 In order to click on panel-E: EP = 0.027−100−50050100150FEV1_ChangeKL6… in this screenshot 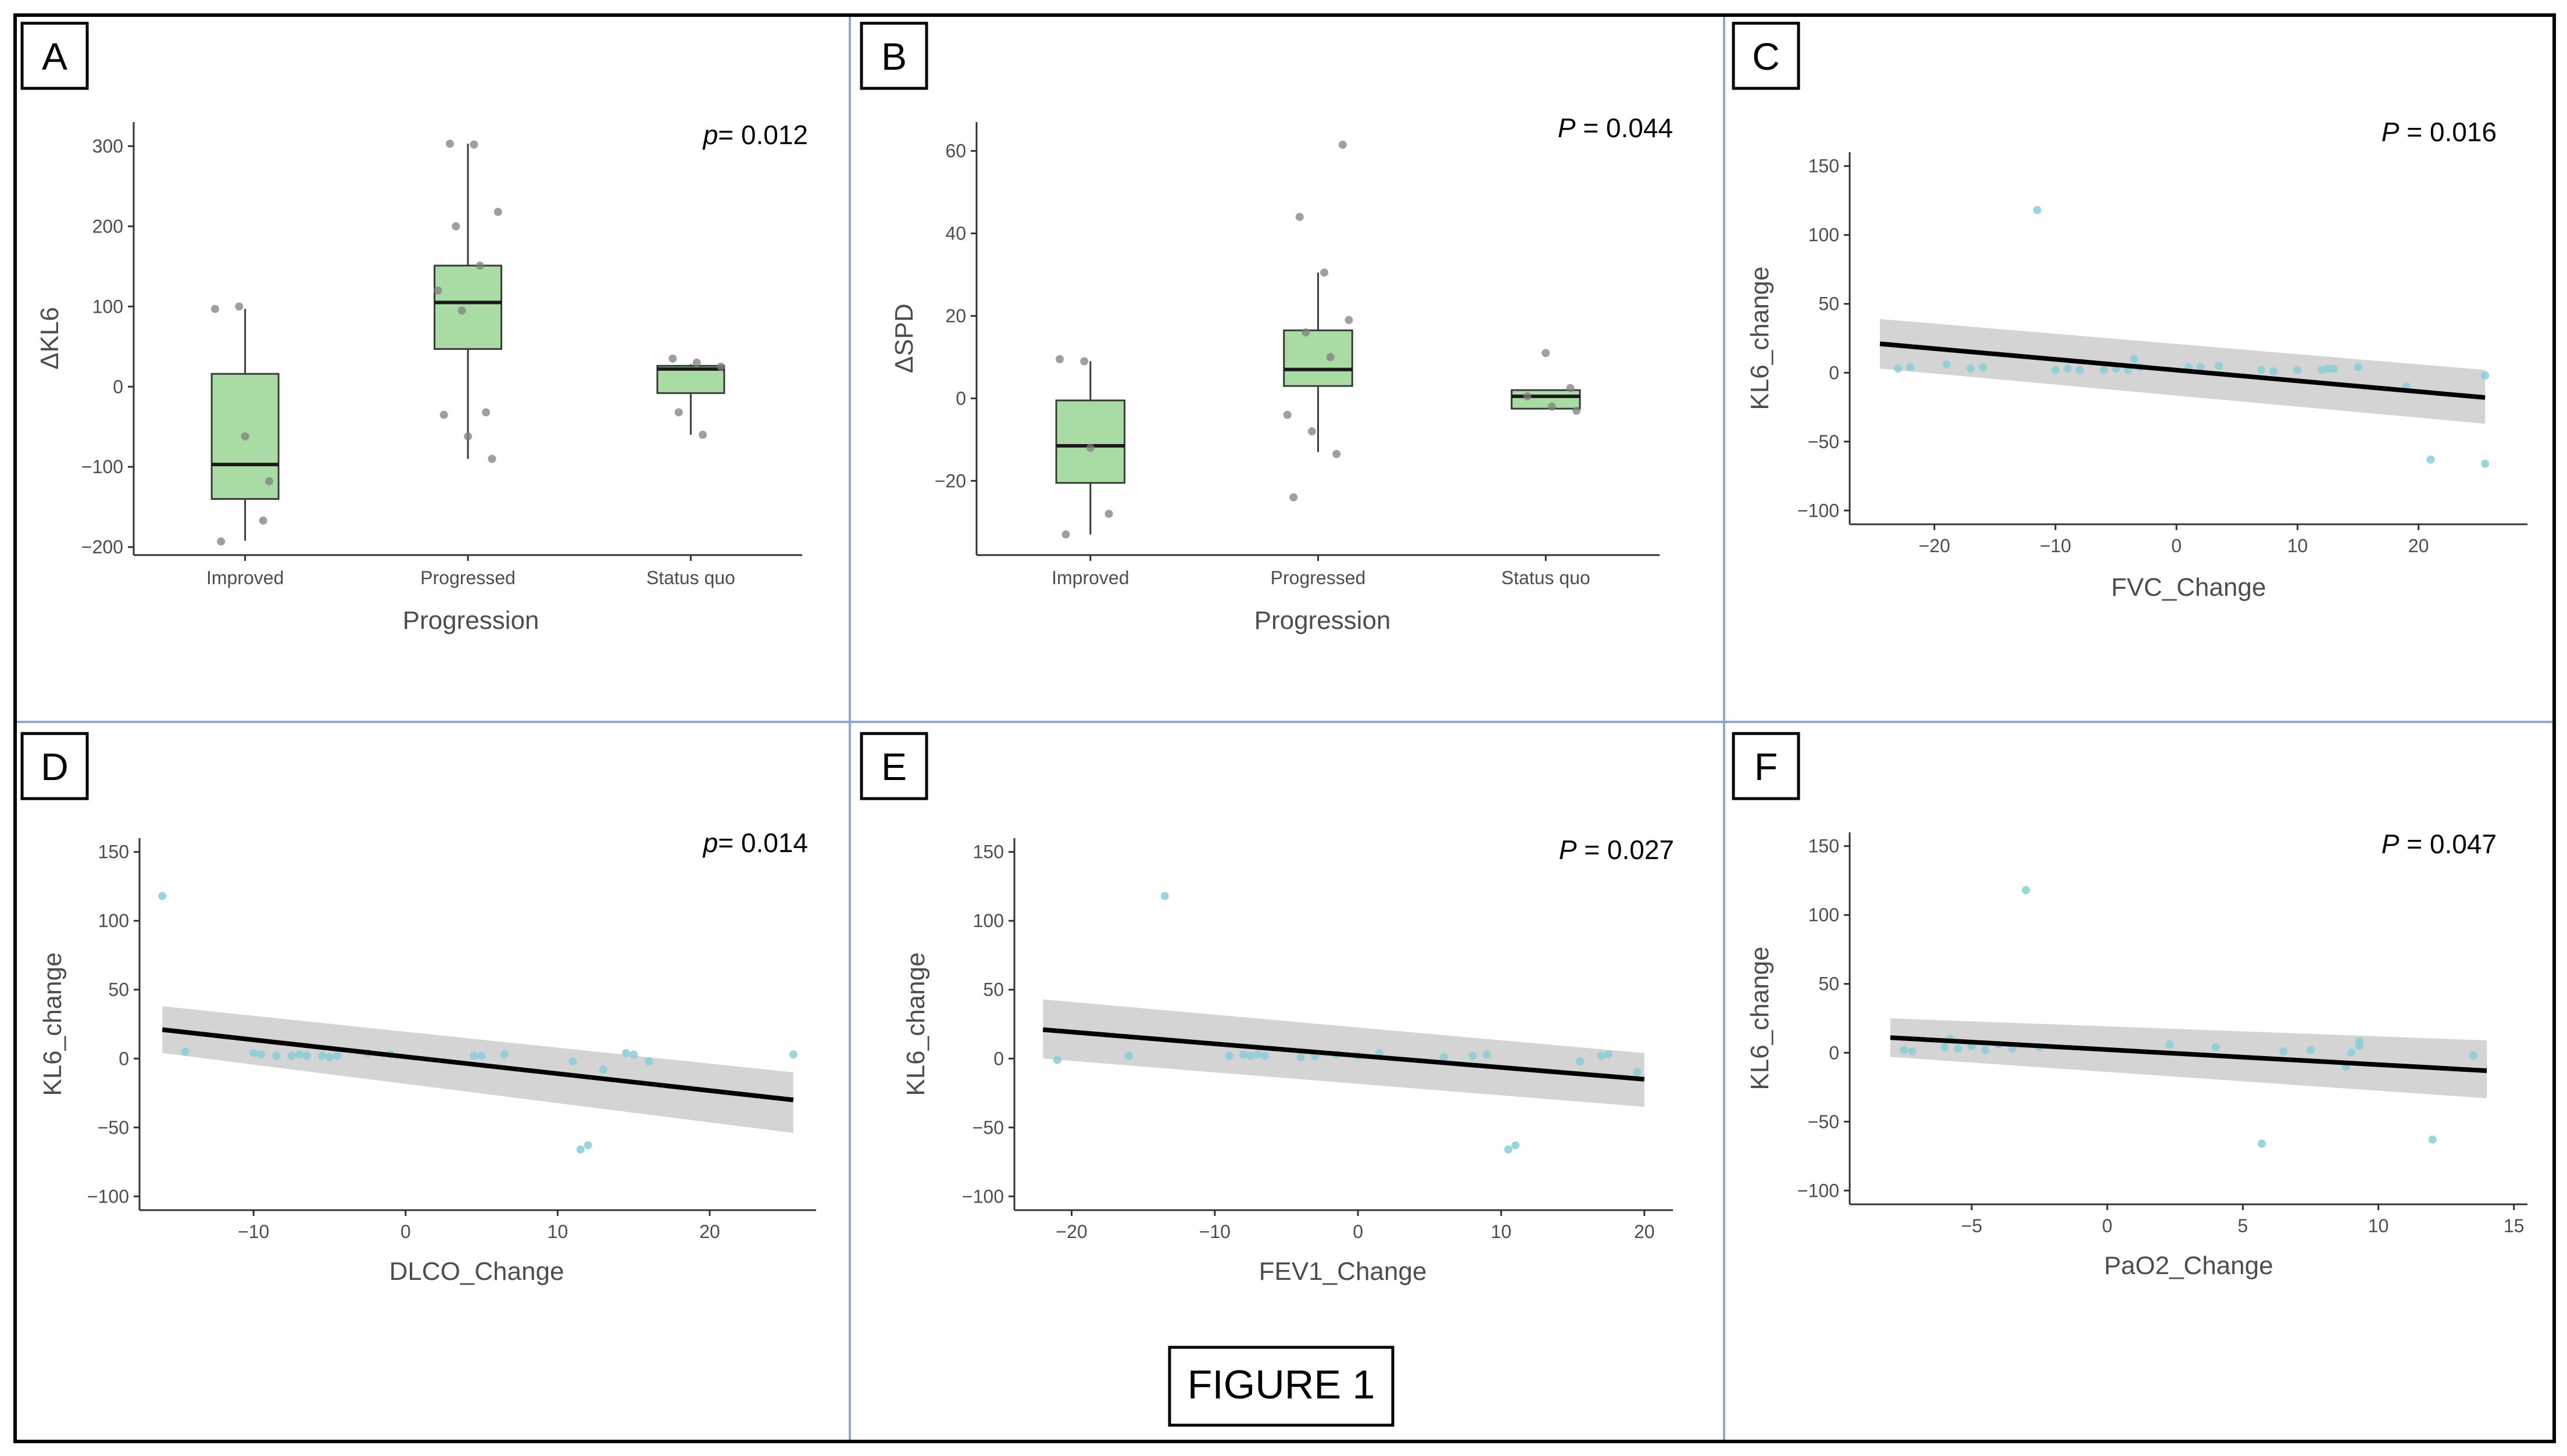, I will do `click(1267, 1009)`.